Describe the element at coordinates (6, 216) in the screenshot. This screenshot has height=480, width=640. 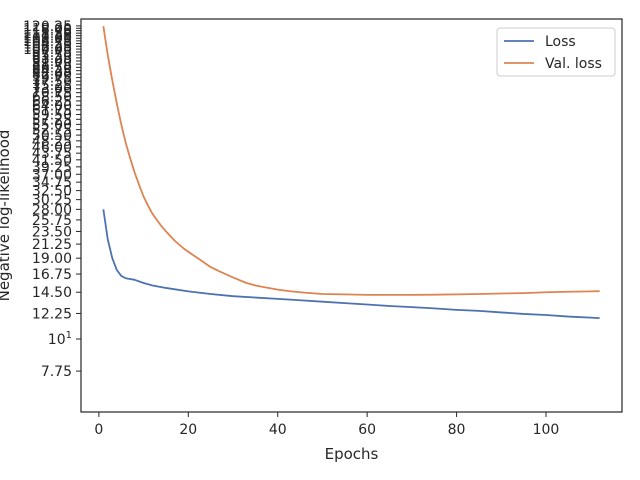
I see `y-axis-label: Negative log-likelihood` at that location.